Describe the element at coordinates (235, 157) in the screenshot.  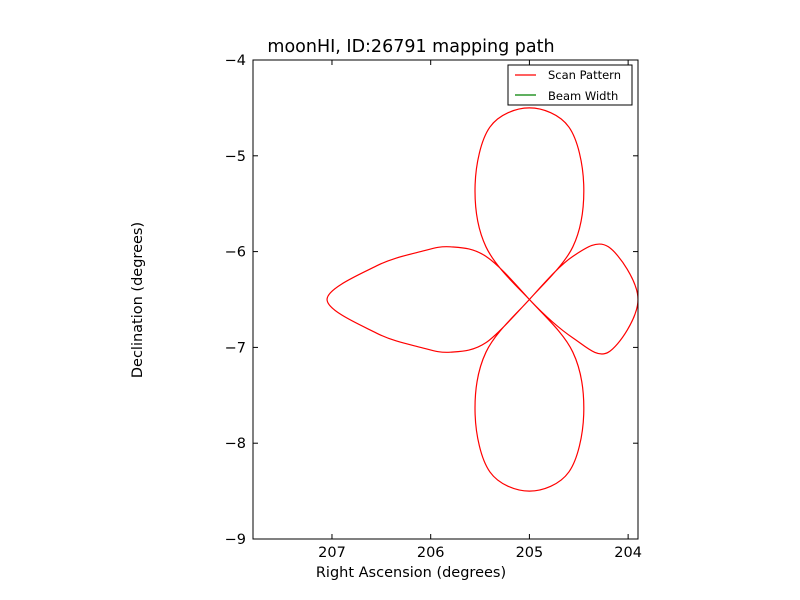
I see `y-tick-label: −5` at that location.